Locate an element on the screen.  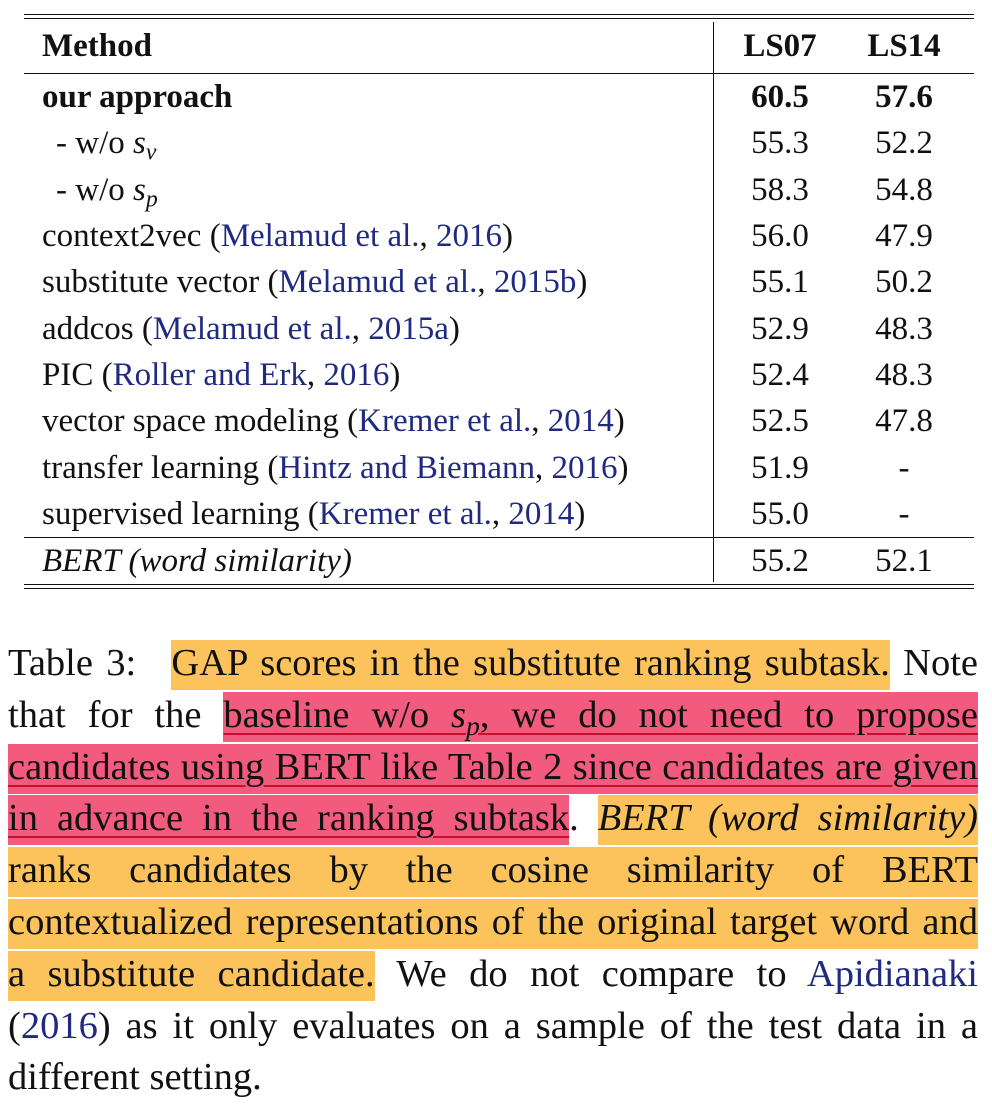
citation-year-link: 2015b is located at coordinates (535, 282).